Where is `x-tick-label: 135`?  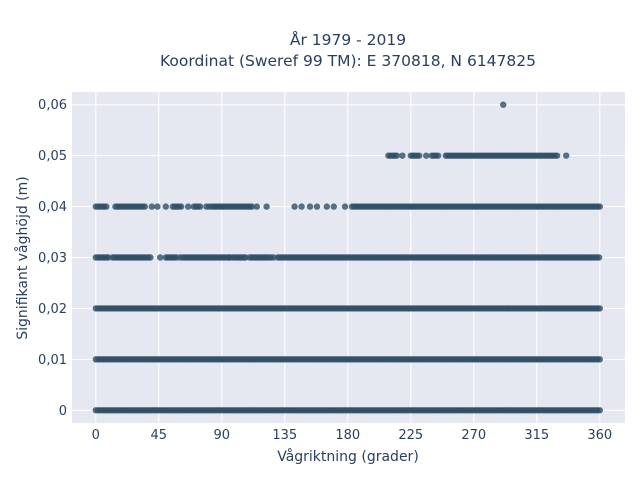 x-tick-label: 135 is located at coordinates (284, 435).